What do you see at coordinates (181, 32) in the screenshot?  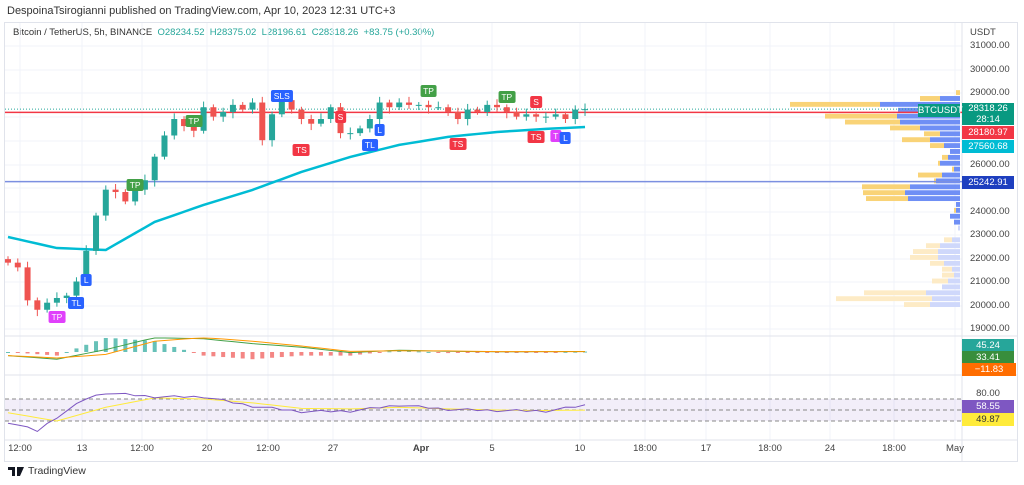 I see `open-value: O28234.52` at bounding box center [181, 32].